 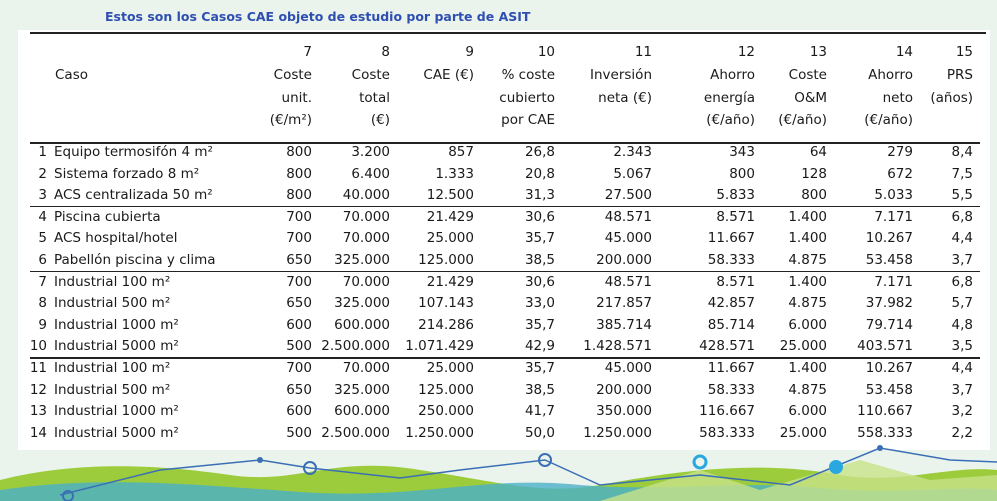 I want to click on row-number: 10, so click(x=38, y=346).